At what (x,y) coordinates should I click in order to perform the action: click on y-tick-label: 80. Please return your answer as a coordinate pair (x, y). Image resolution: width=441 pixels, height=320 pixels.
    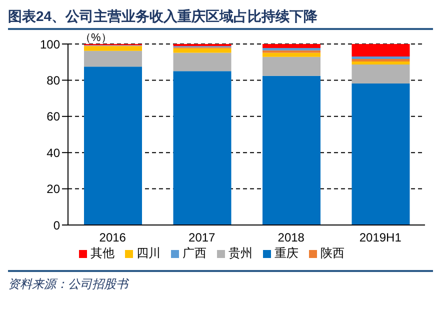
    Looking at the image, I should click on (53, 80).